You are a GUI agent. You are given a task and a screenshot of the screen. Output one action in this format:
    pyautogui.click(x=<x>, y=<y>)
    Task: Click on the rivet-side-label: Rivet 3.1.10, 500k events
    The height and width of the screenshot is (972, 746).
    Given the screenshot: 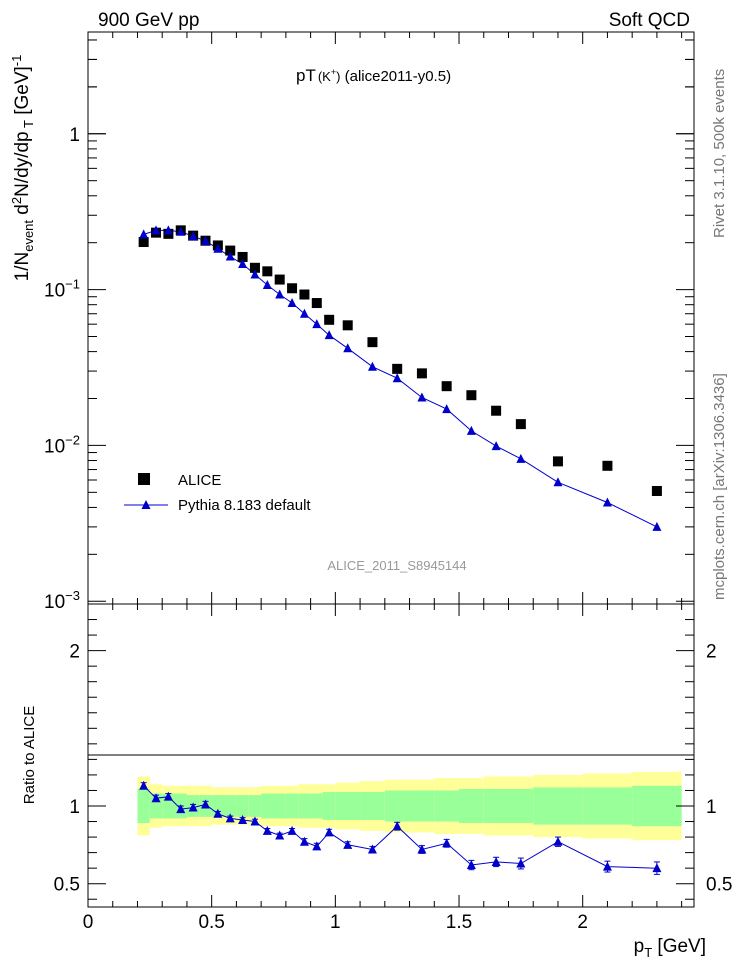 What is the action you would take?
    pyautogui.click(x=719, y=153)
    